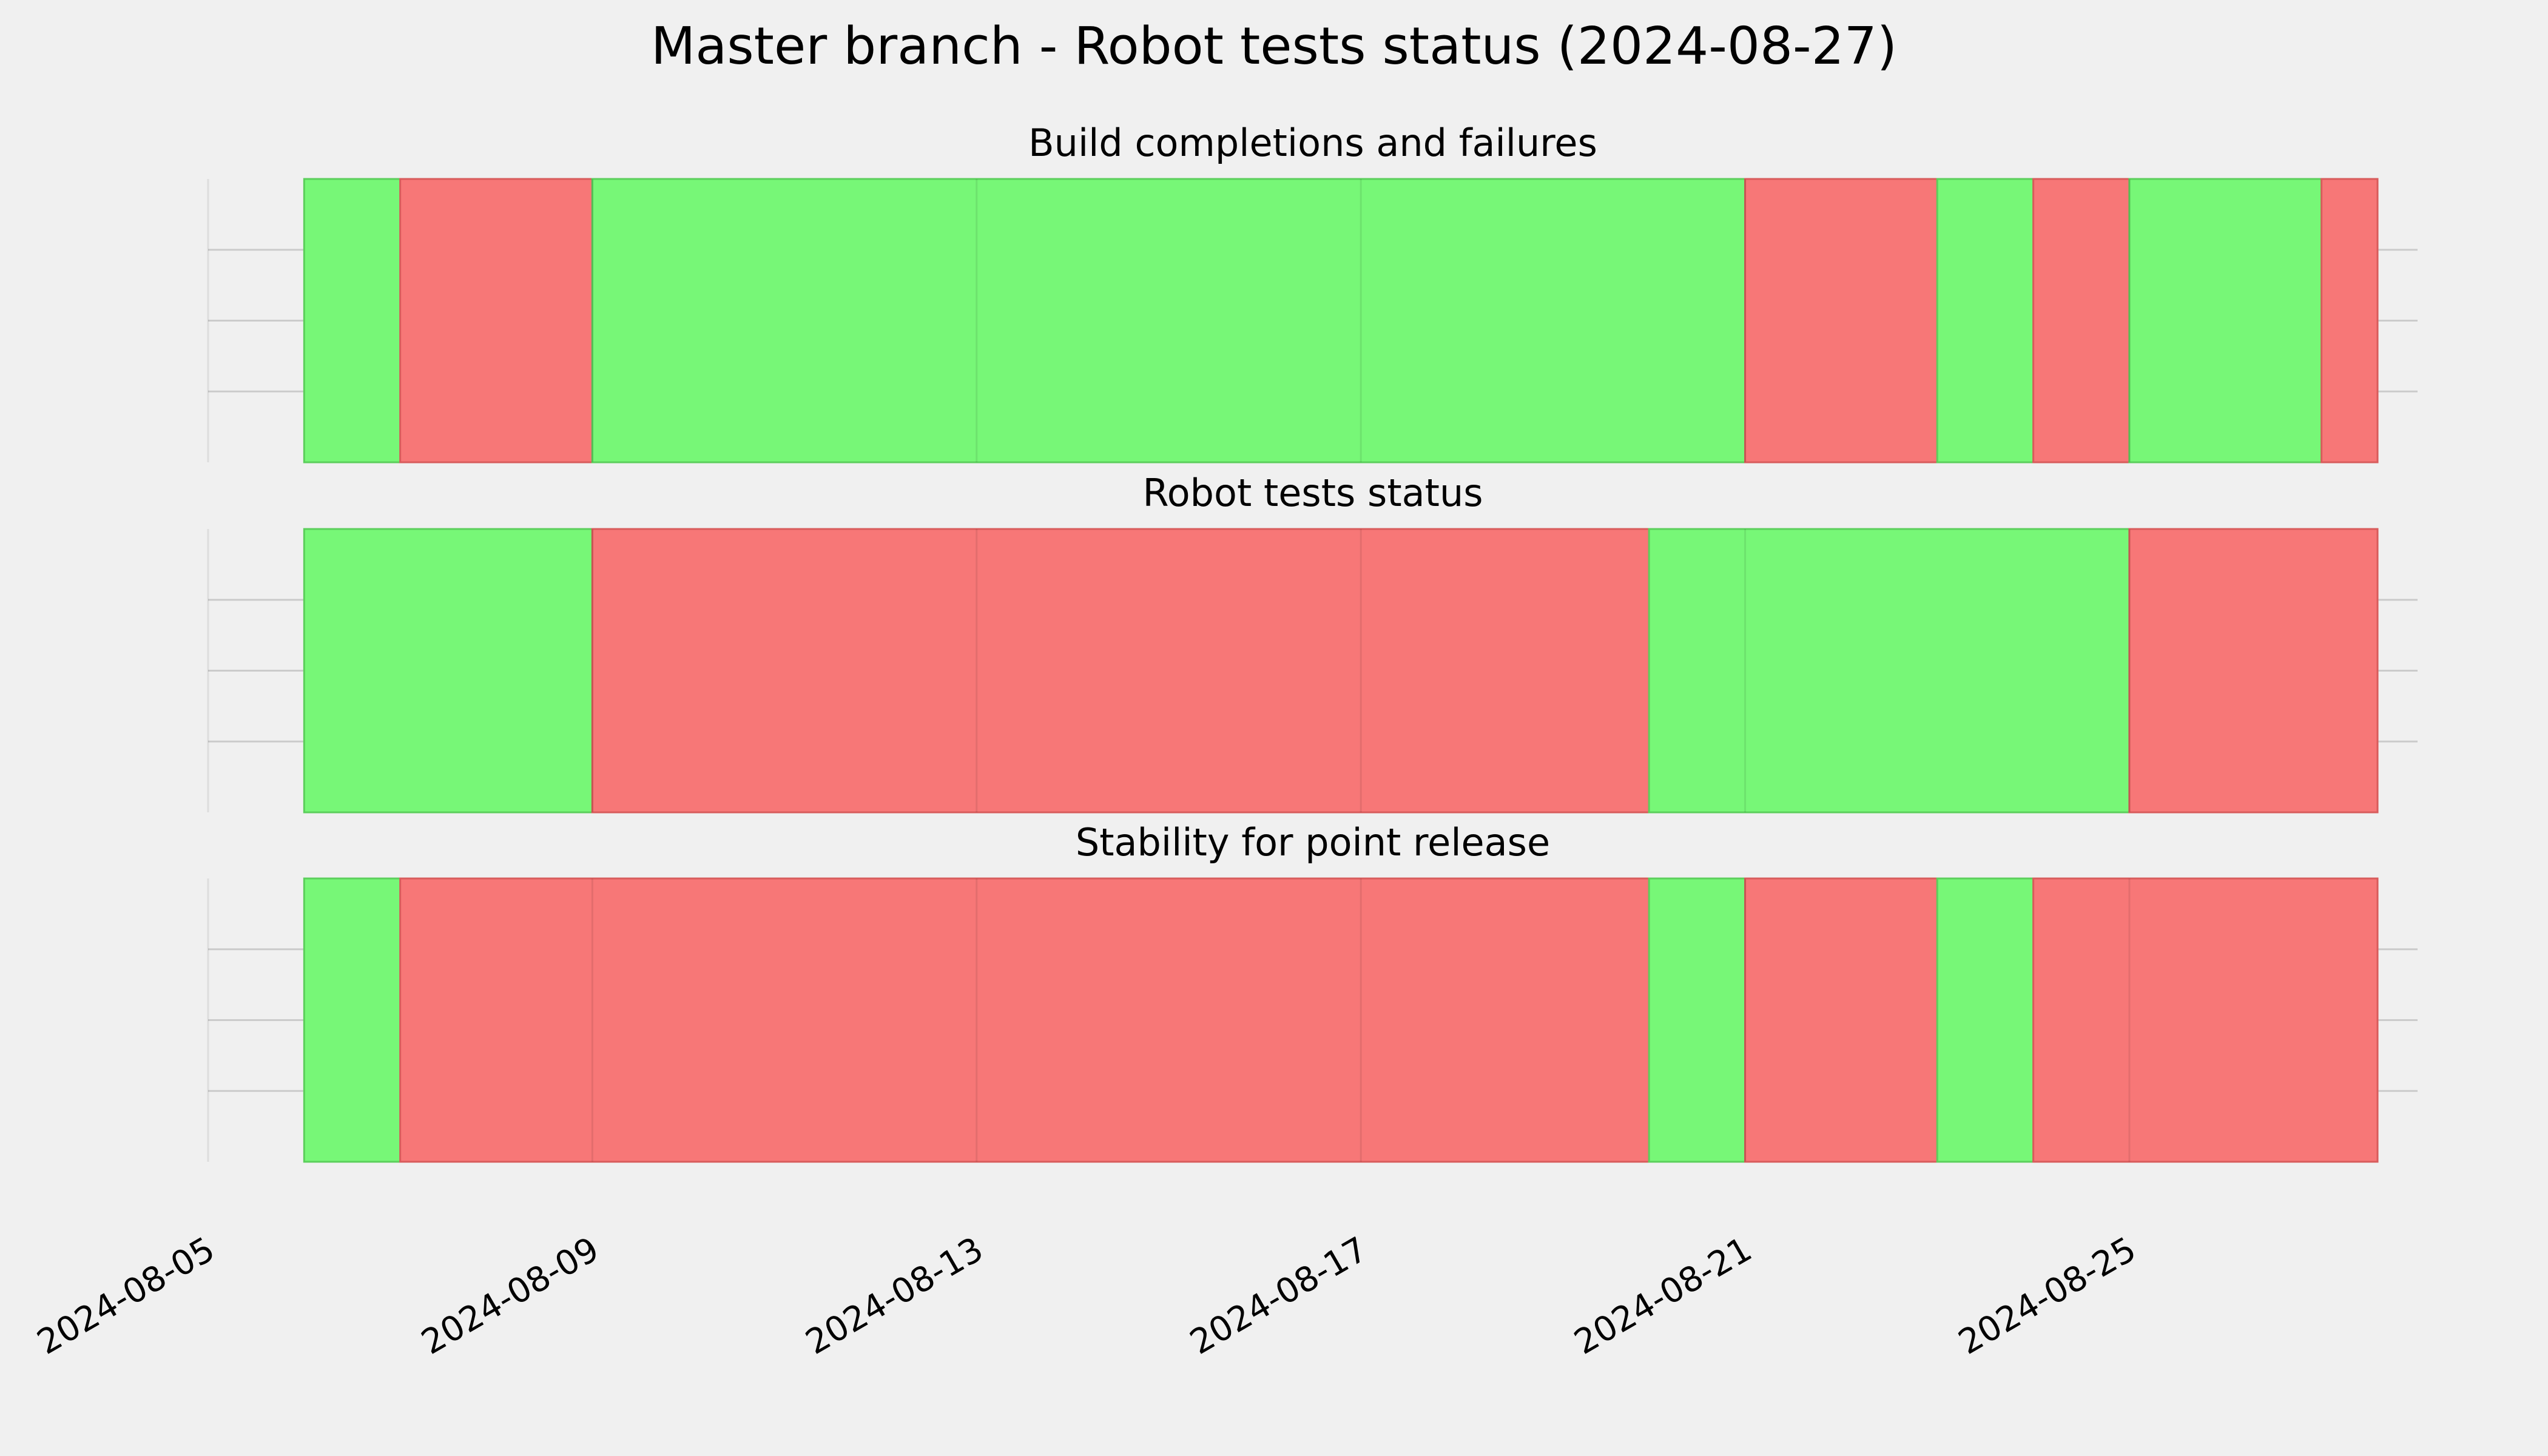 Image resolution: width=2548 pixels, height=1456 pixels. What do you see at coordinates (1312, 493) in the screenshot?
I see `panel-title: Robot tests status` at bounding box center [1312, 493].